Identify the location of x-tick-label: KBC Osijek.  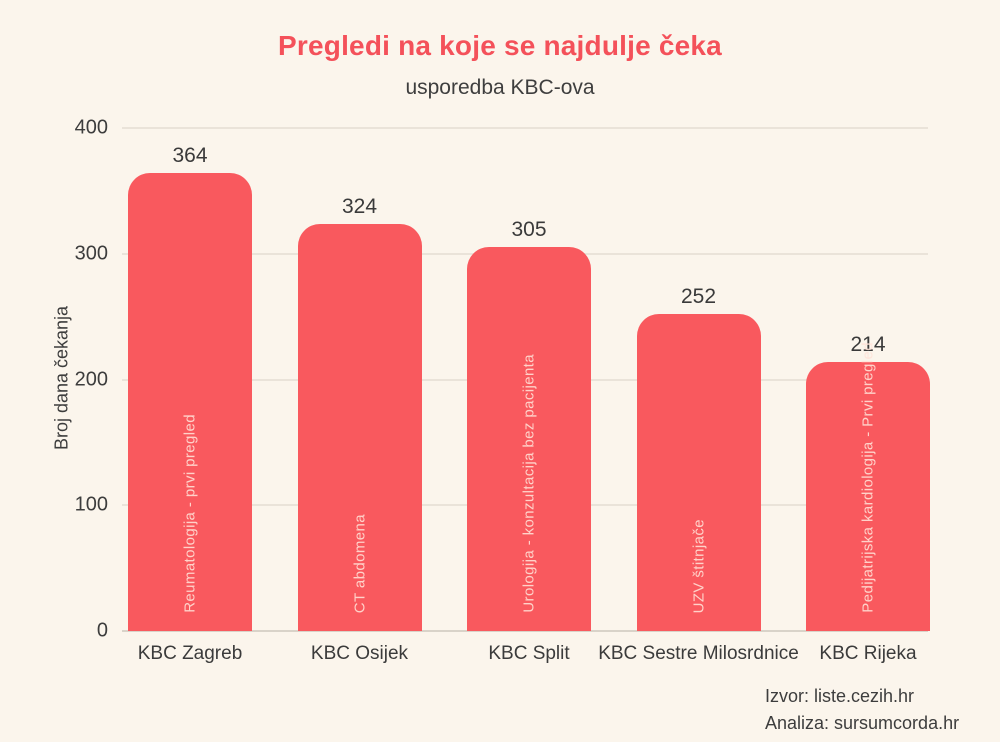
(359, 653).